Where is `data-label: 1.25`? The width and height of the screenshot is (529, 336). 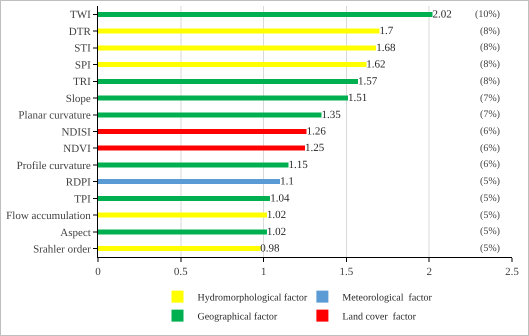 data-label: 1.25 is located at coordinates (315, 148).